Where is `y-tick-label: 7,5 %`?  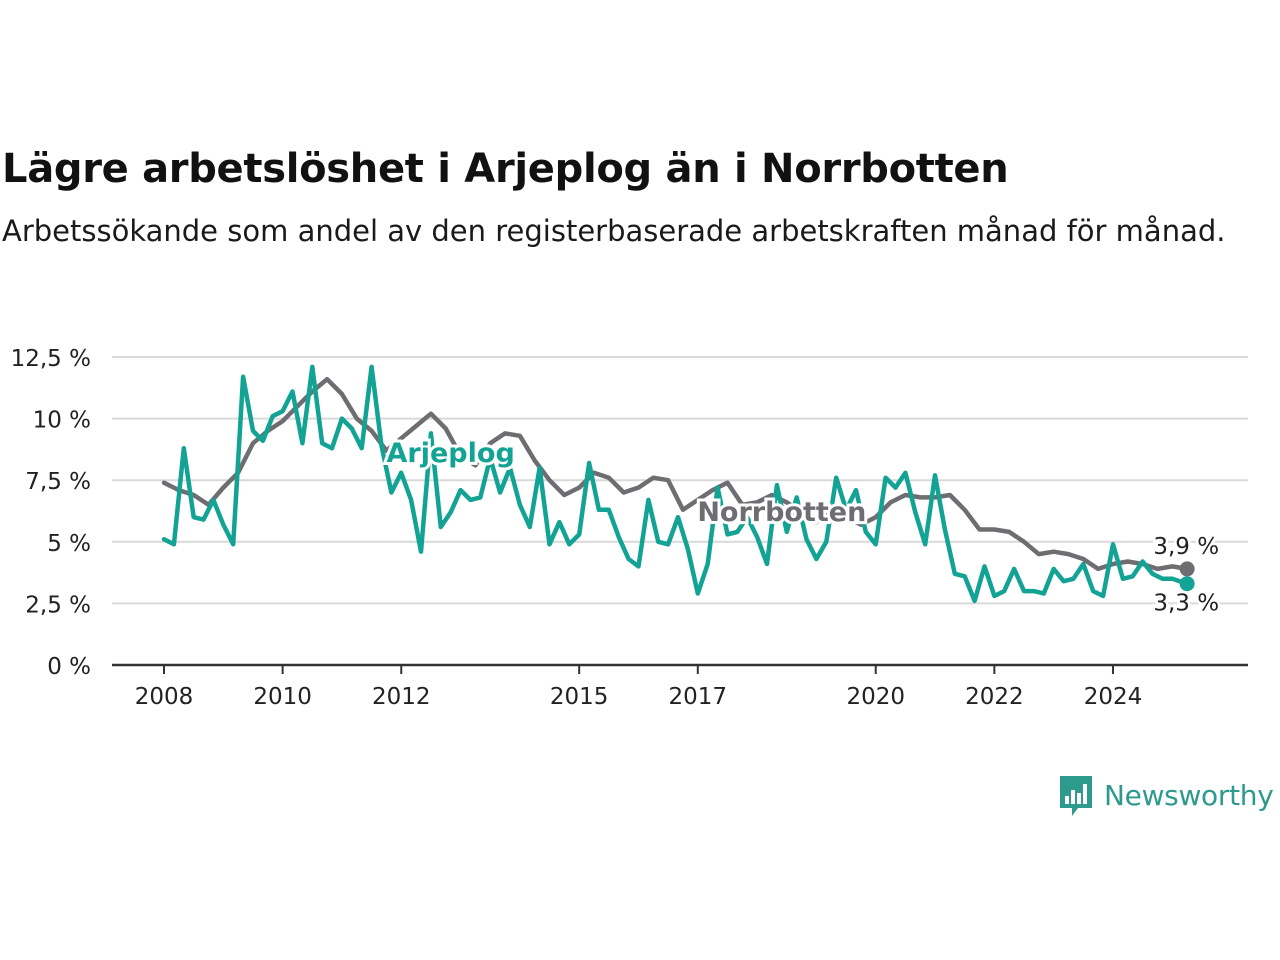
y-tick-label: 7,5 % is located at coordinates (58, 482).